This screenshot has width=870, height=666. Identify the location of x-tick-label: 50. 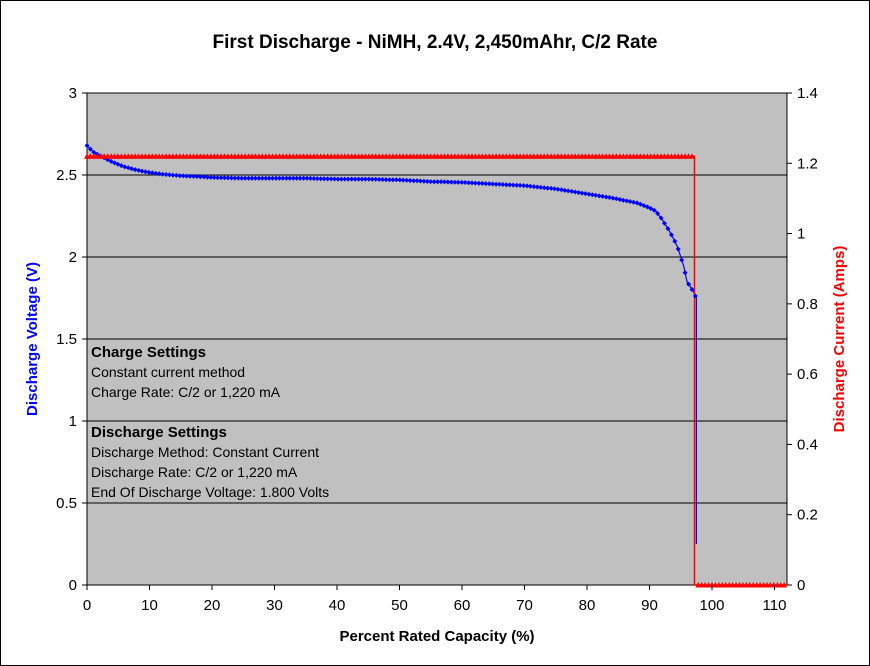
(399, 605).